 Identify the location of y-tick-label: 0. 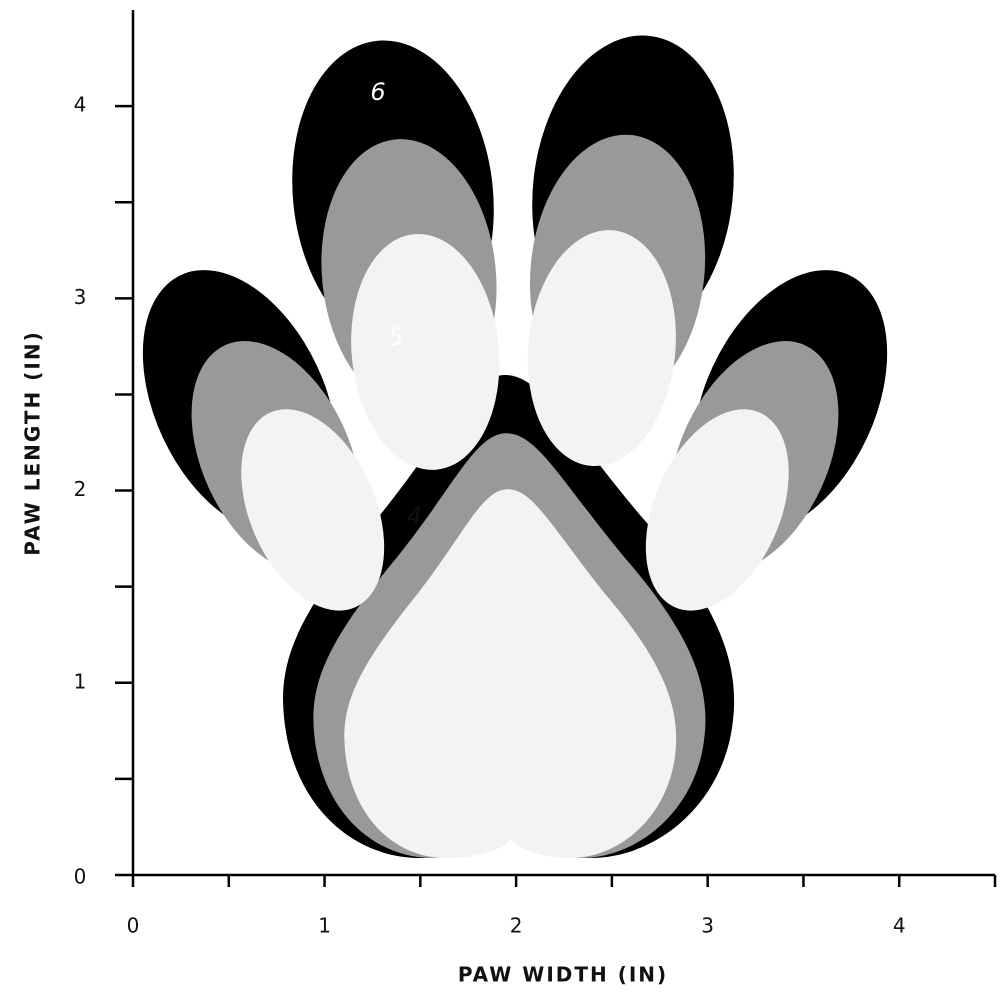
(80, 877).